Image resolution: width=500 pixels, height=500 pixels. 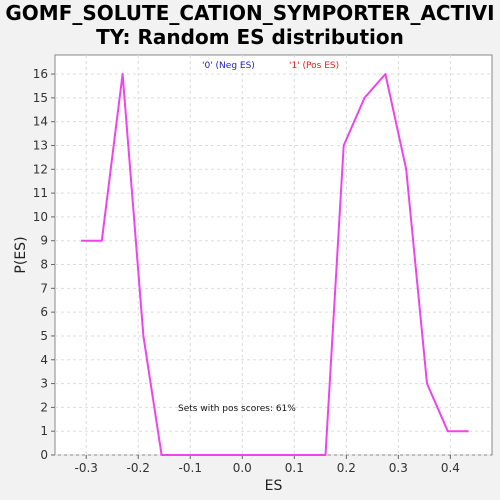 What do you see at coordinates (314, 66) in the screenshot?
I see `legend-entry-pos-es: '1' (Pos ES)` at bounding box center [314, 66].